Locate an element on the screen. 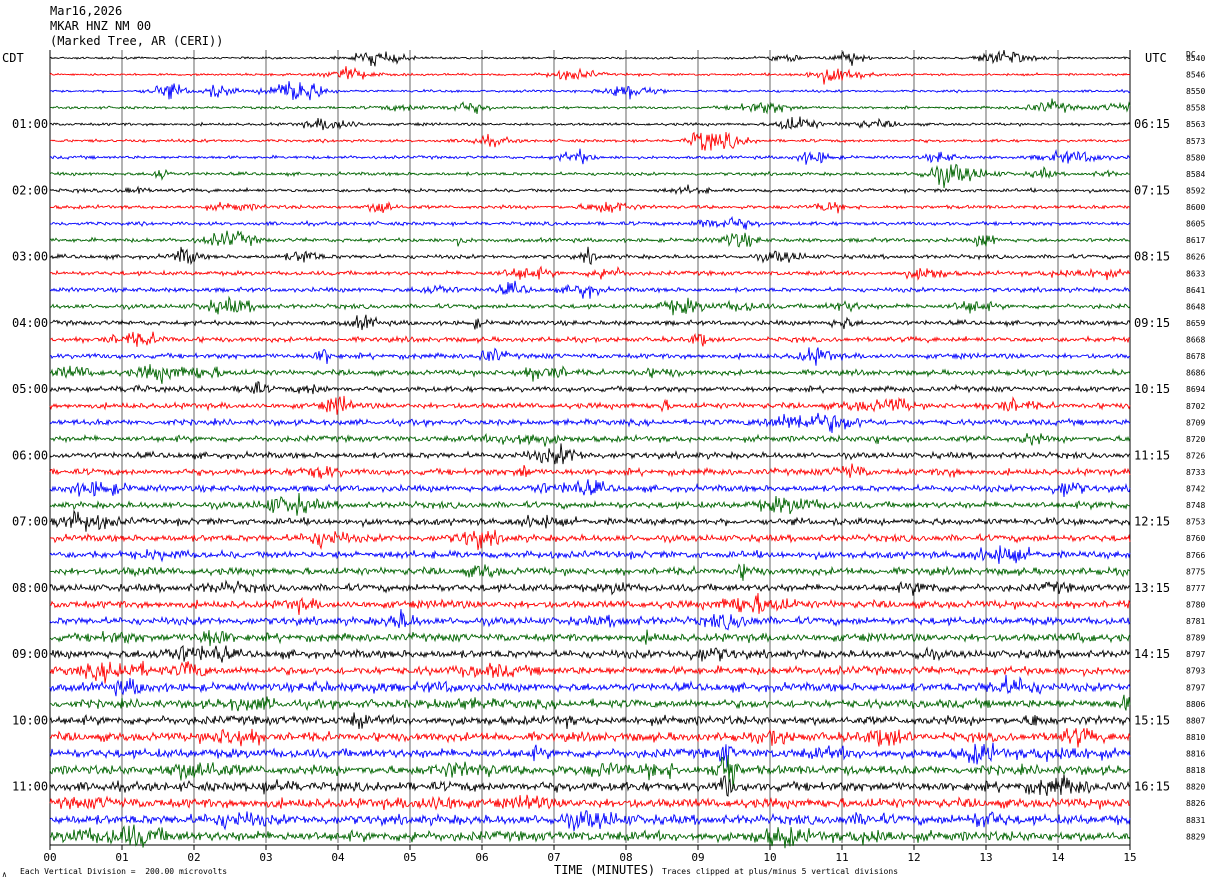  dc-value: 8558 is located at coordinates (1195, 108).